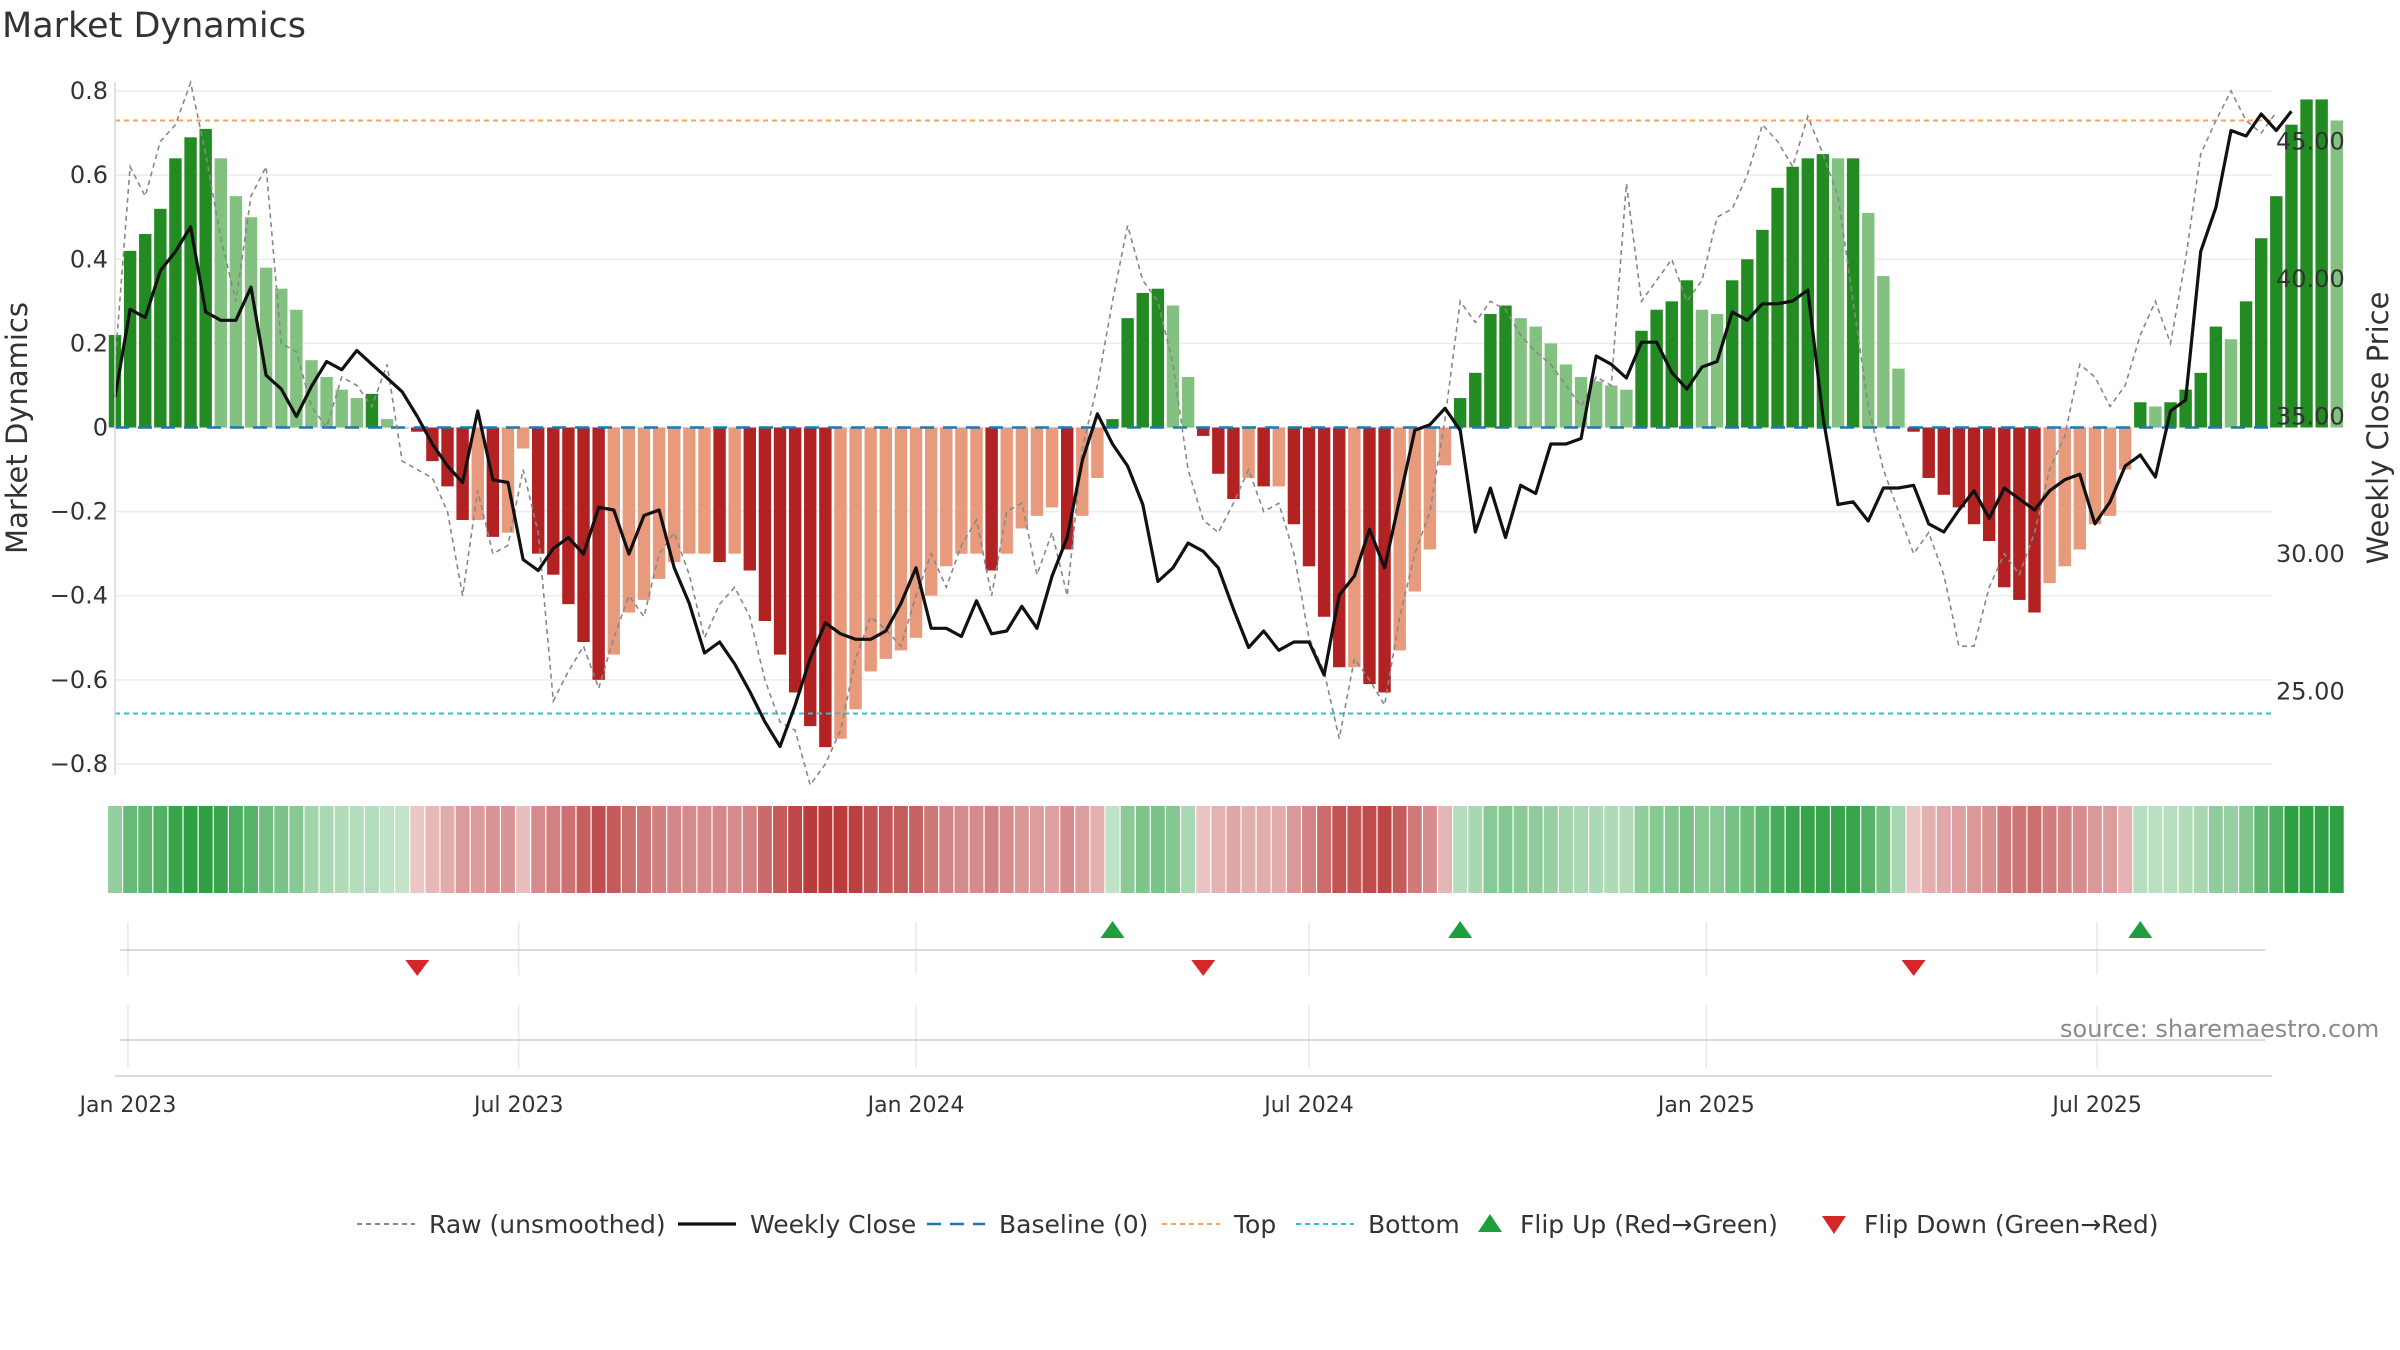 Image resolution: width=2400 pixels, height=1350 pixels. Describe the element at coordinates (1490, 1223) in the screenshot. I see `legend-swatch-flip-up` at that location.